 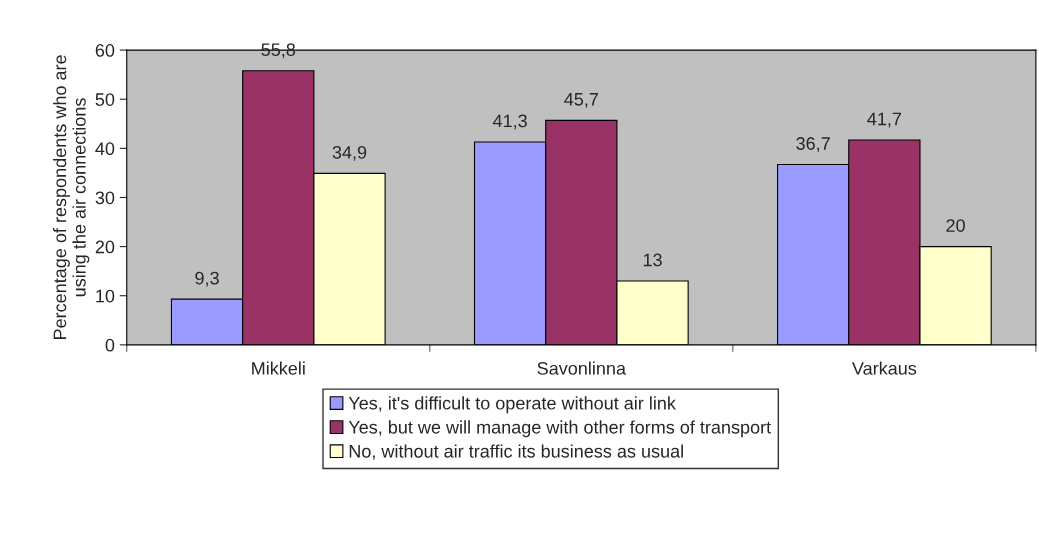 What do you see at coordinates (581, 368) in the screenshot?
I see `x-tick-label: Savonlinna` at bounding box center [581, 368].